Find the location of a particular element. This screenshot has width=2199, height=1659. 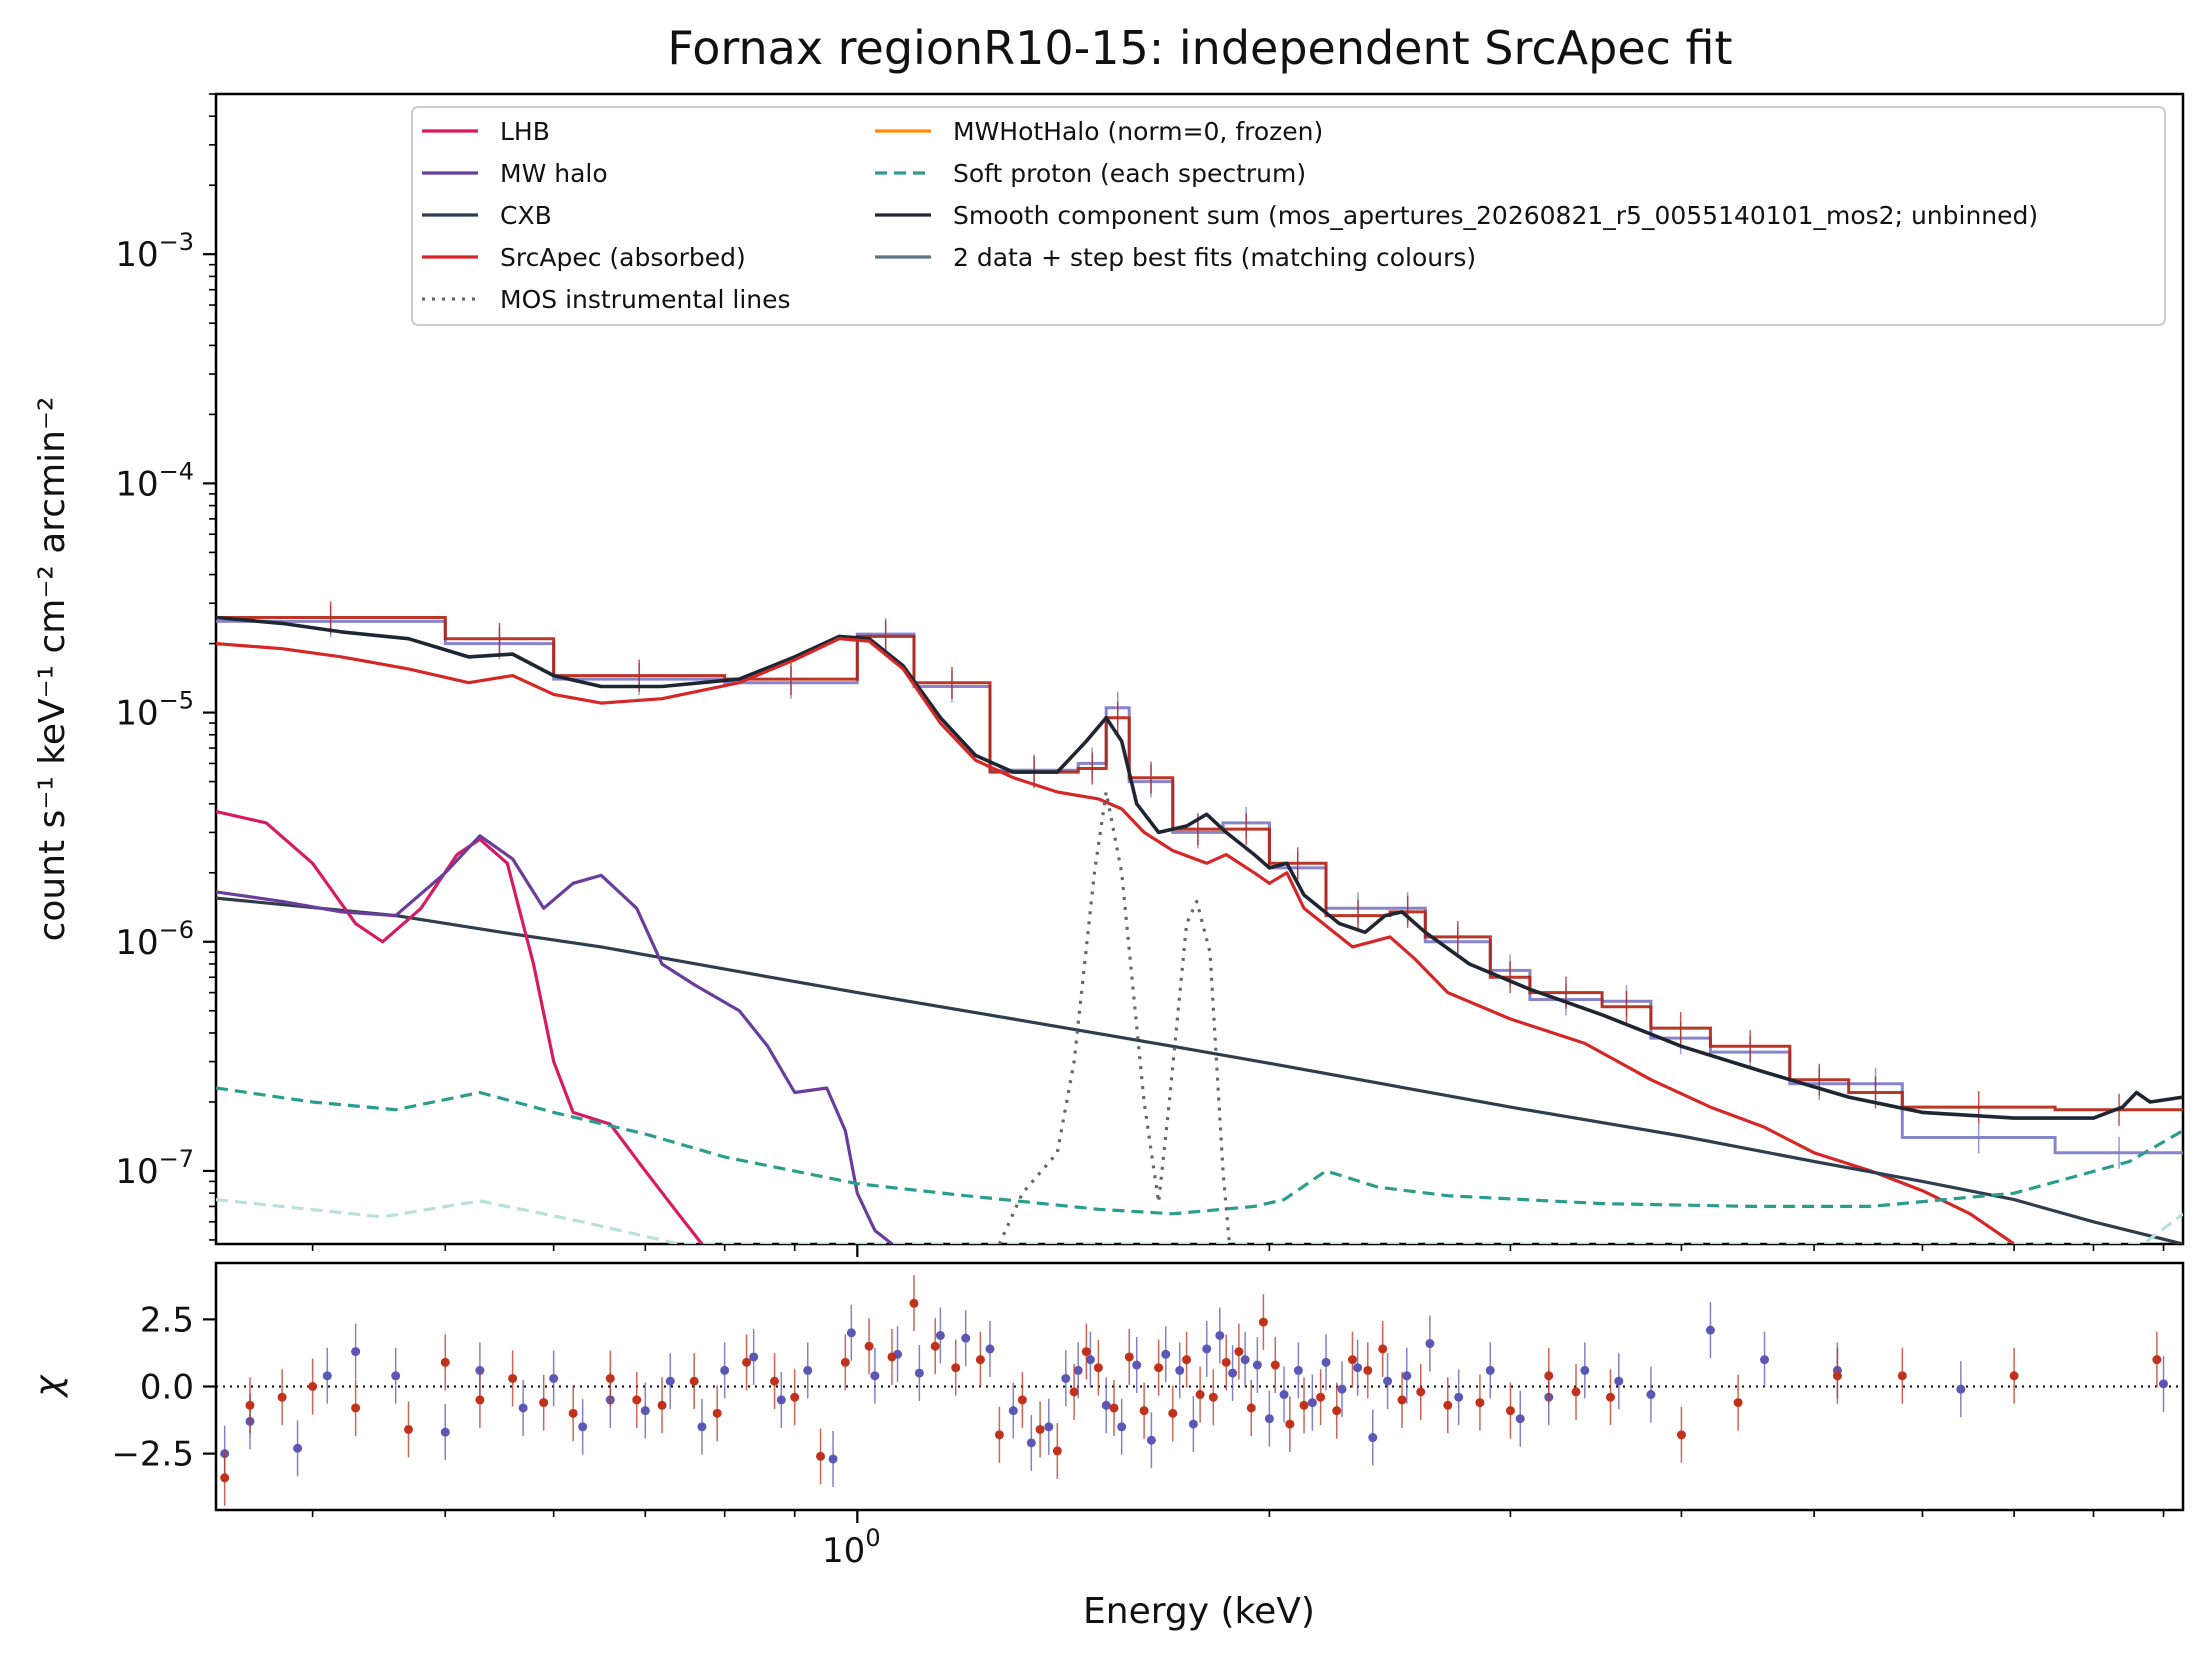

resid-y-tick-label: −2.5 is located at coordinates (152, 1455).